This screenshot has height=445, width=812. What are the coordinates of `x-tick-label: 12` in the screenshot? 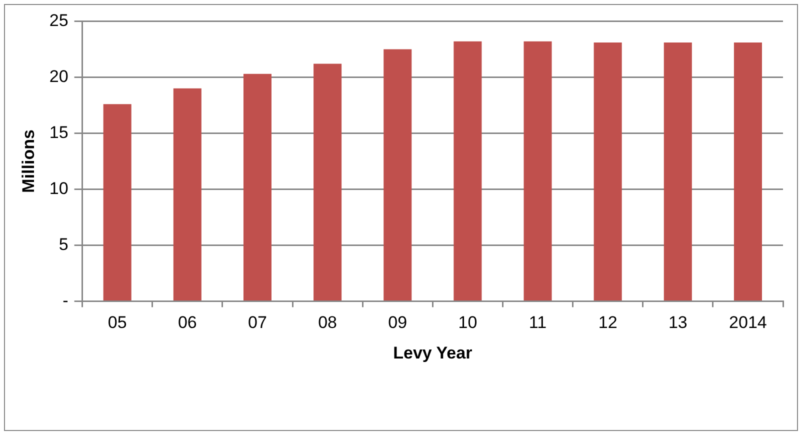 It's located at (608, 322).